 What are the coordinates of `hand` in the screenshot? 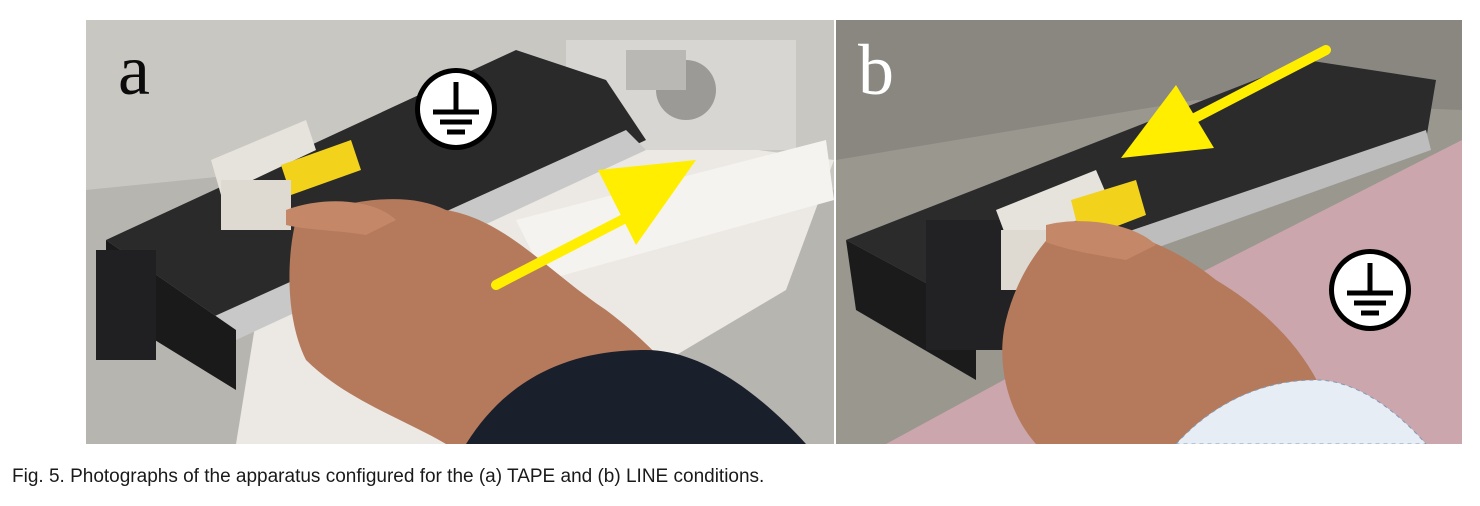 It's located at (1164, 335).